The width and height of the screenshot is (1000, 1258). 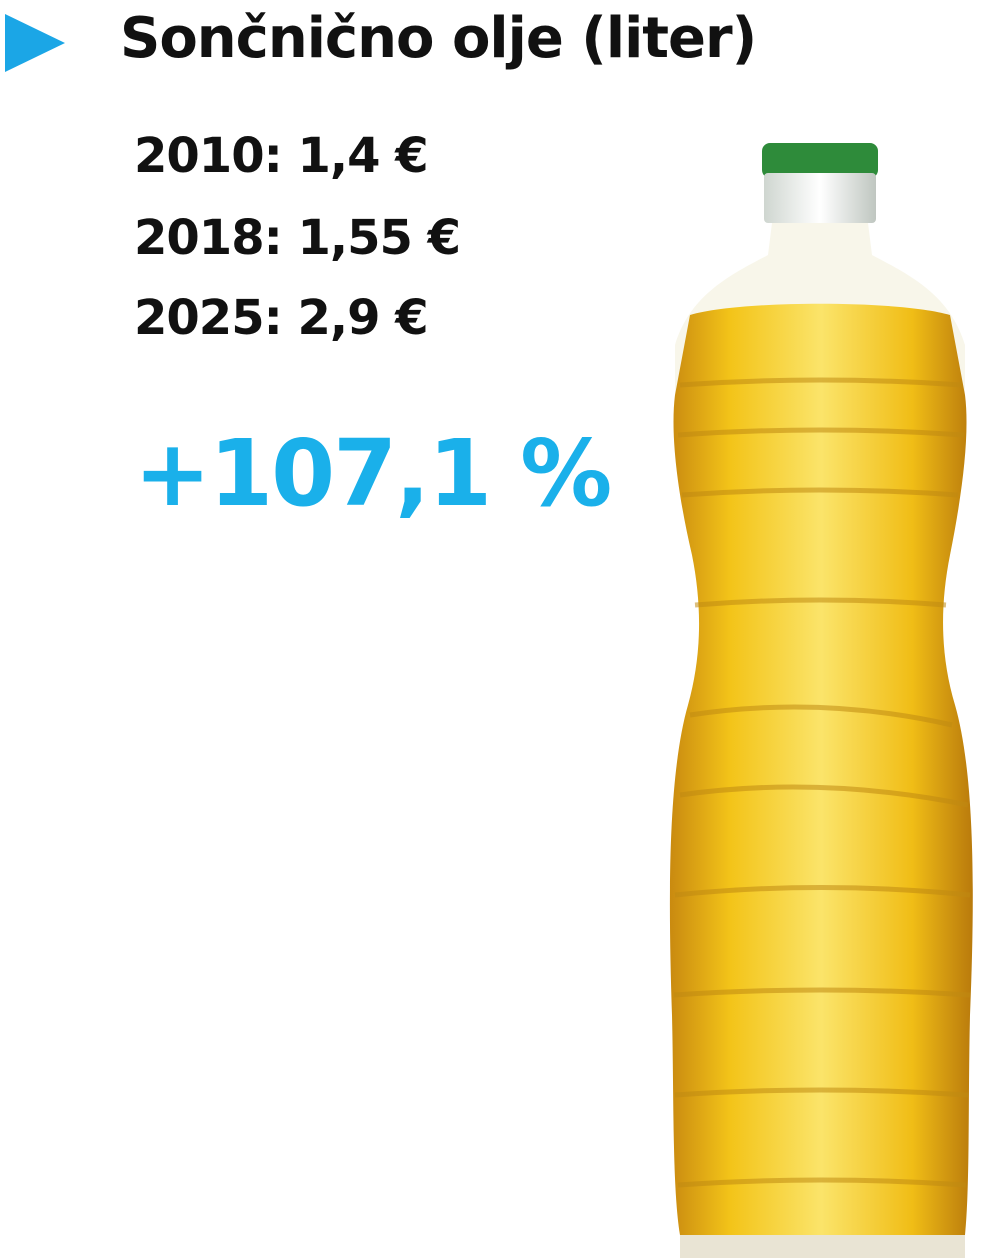 I want to click on price-2018: 2018: 1,55 €, so click(x=298, y=238).